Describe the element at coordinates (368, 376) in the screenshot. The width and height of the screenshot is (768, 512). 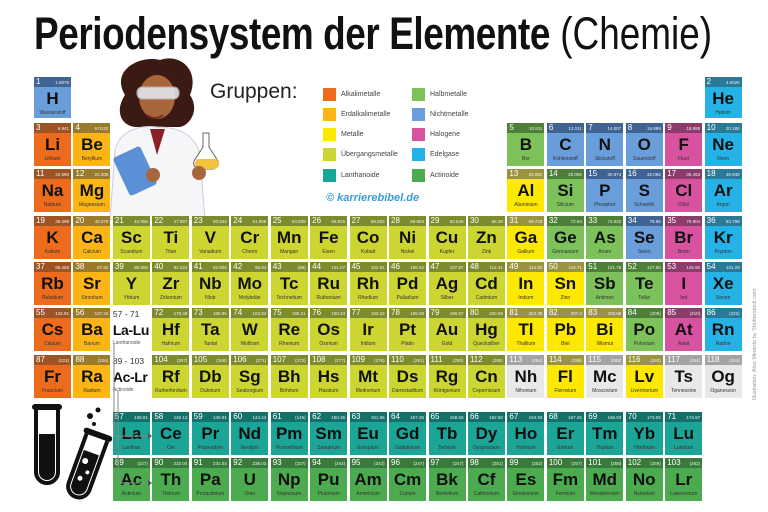
I see `element-cell-mt: 109 (276) Mt Meitnerium` at that location.